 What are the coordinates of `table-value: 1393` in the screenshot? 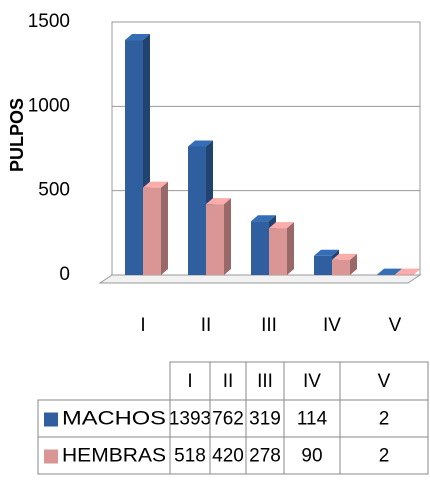 It's located at (190, 419).